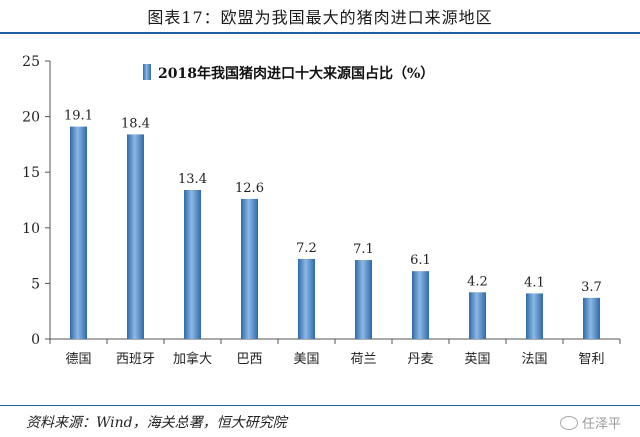 The height and width of the screenshot is (437, 640). I want to click on legend-swatch, so click(147, 72).